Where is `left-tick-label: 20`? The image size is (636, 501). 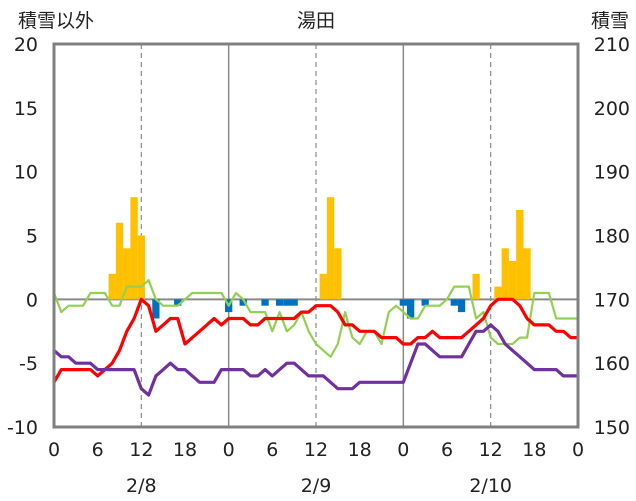
left-tick-label: 20 is located at coordinates (26, 45).